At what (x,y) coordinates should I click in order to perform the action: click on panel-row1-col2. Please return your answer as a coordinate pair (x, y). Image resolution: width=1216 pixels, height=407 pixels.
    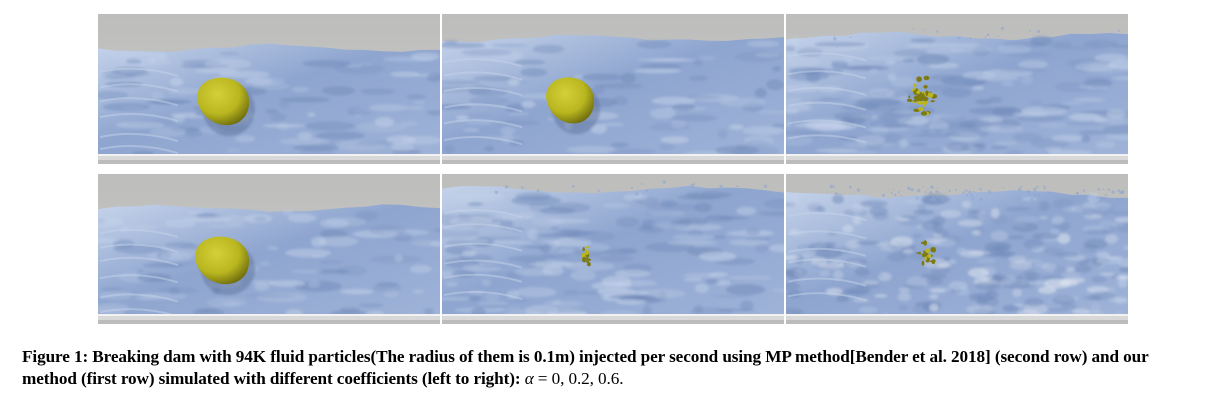
    Looking at the image, I should click on (613, 89).